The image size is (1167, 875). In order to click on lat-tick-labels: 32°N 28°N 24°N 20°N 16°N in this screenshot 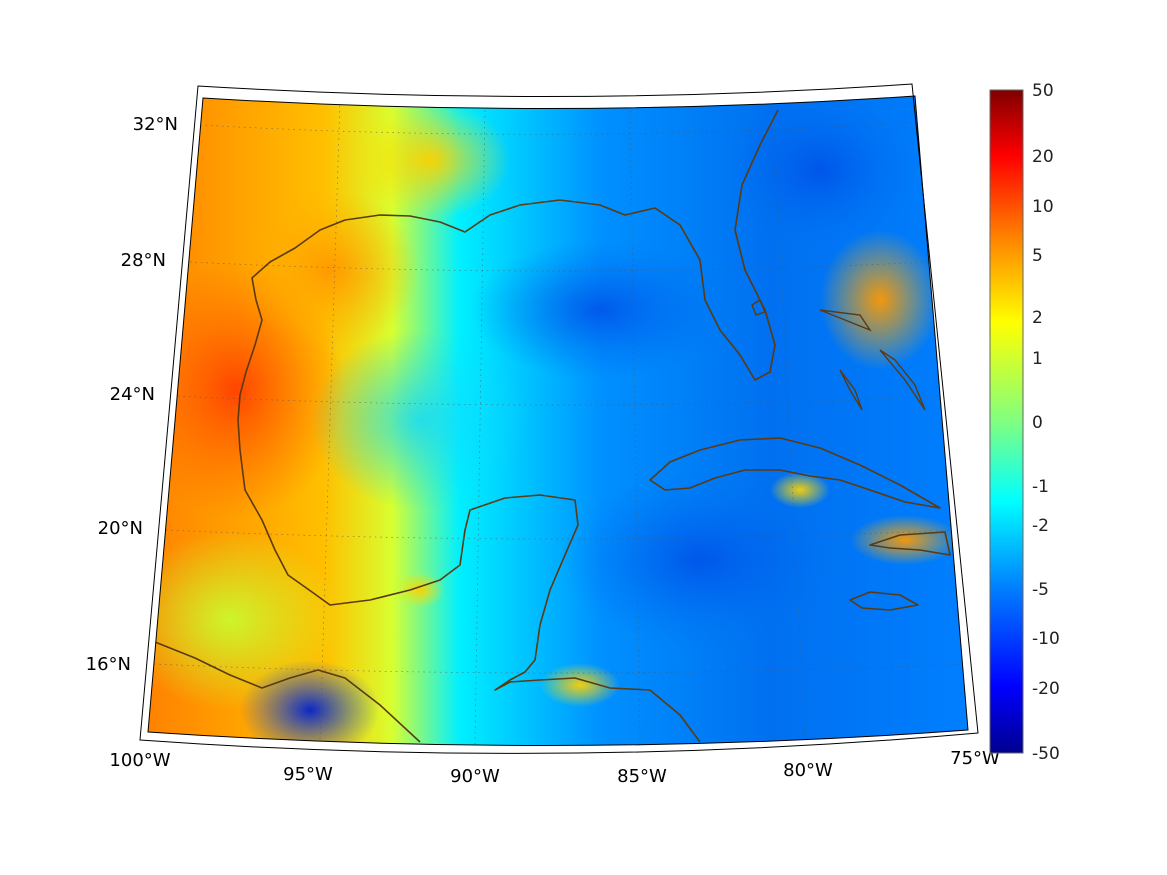, I will do `click(132, 394)`.